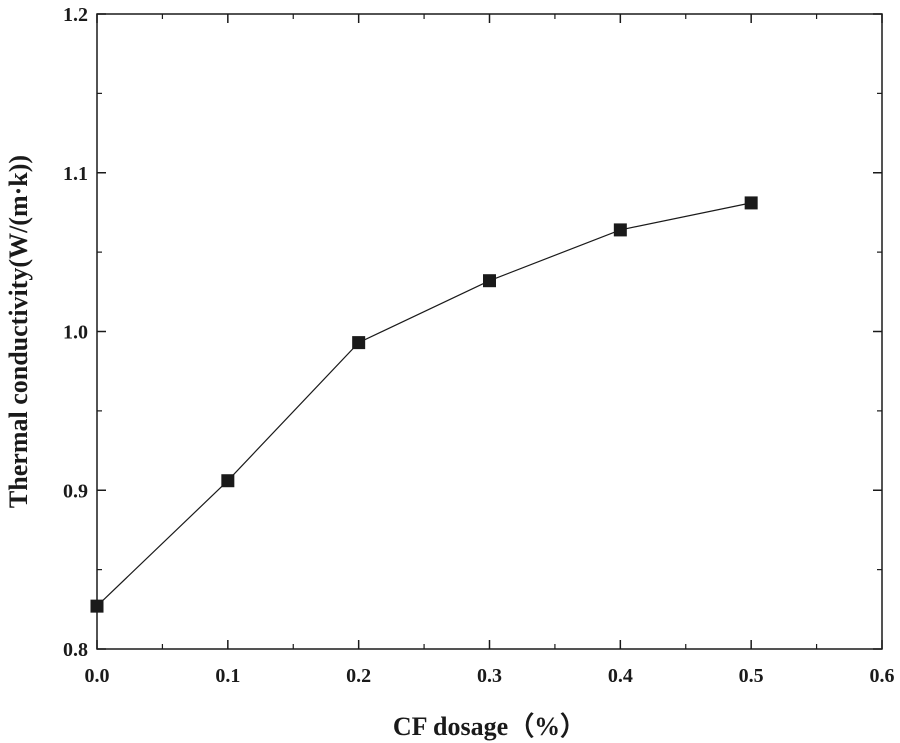 Image resolution: width=900 pixels, height=743 pixels. Describe the element at coordinates (18, 331) in the screenshot. I see `y-axis-title: Thermal conductivity(W/(m·k))` at that location.